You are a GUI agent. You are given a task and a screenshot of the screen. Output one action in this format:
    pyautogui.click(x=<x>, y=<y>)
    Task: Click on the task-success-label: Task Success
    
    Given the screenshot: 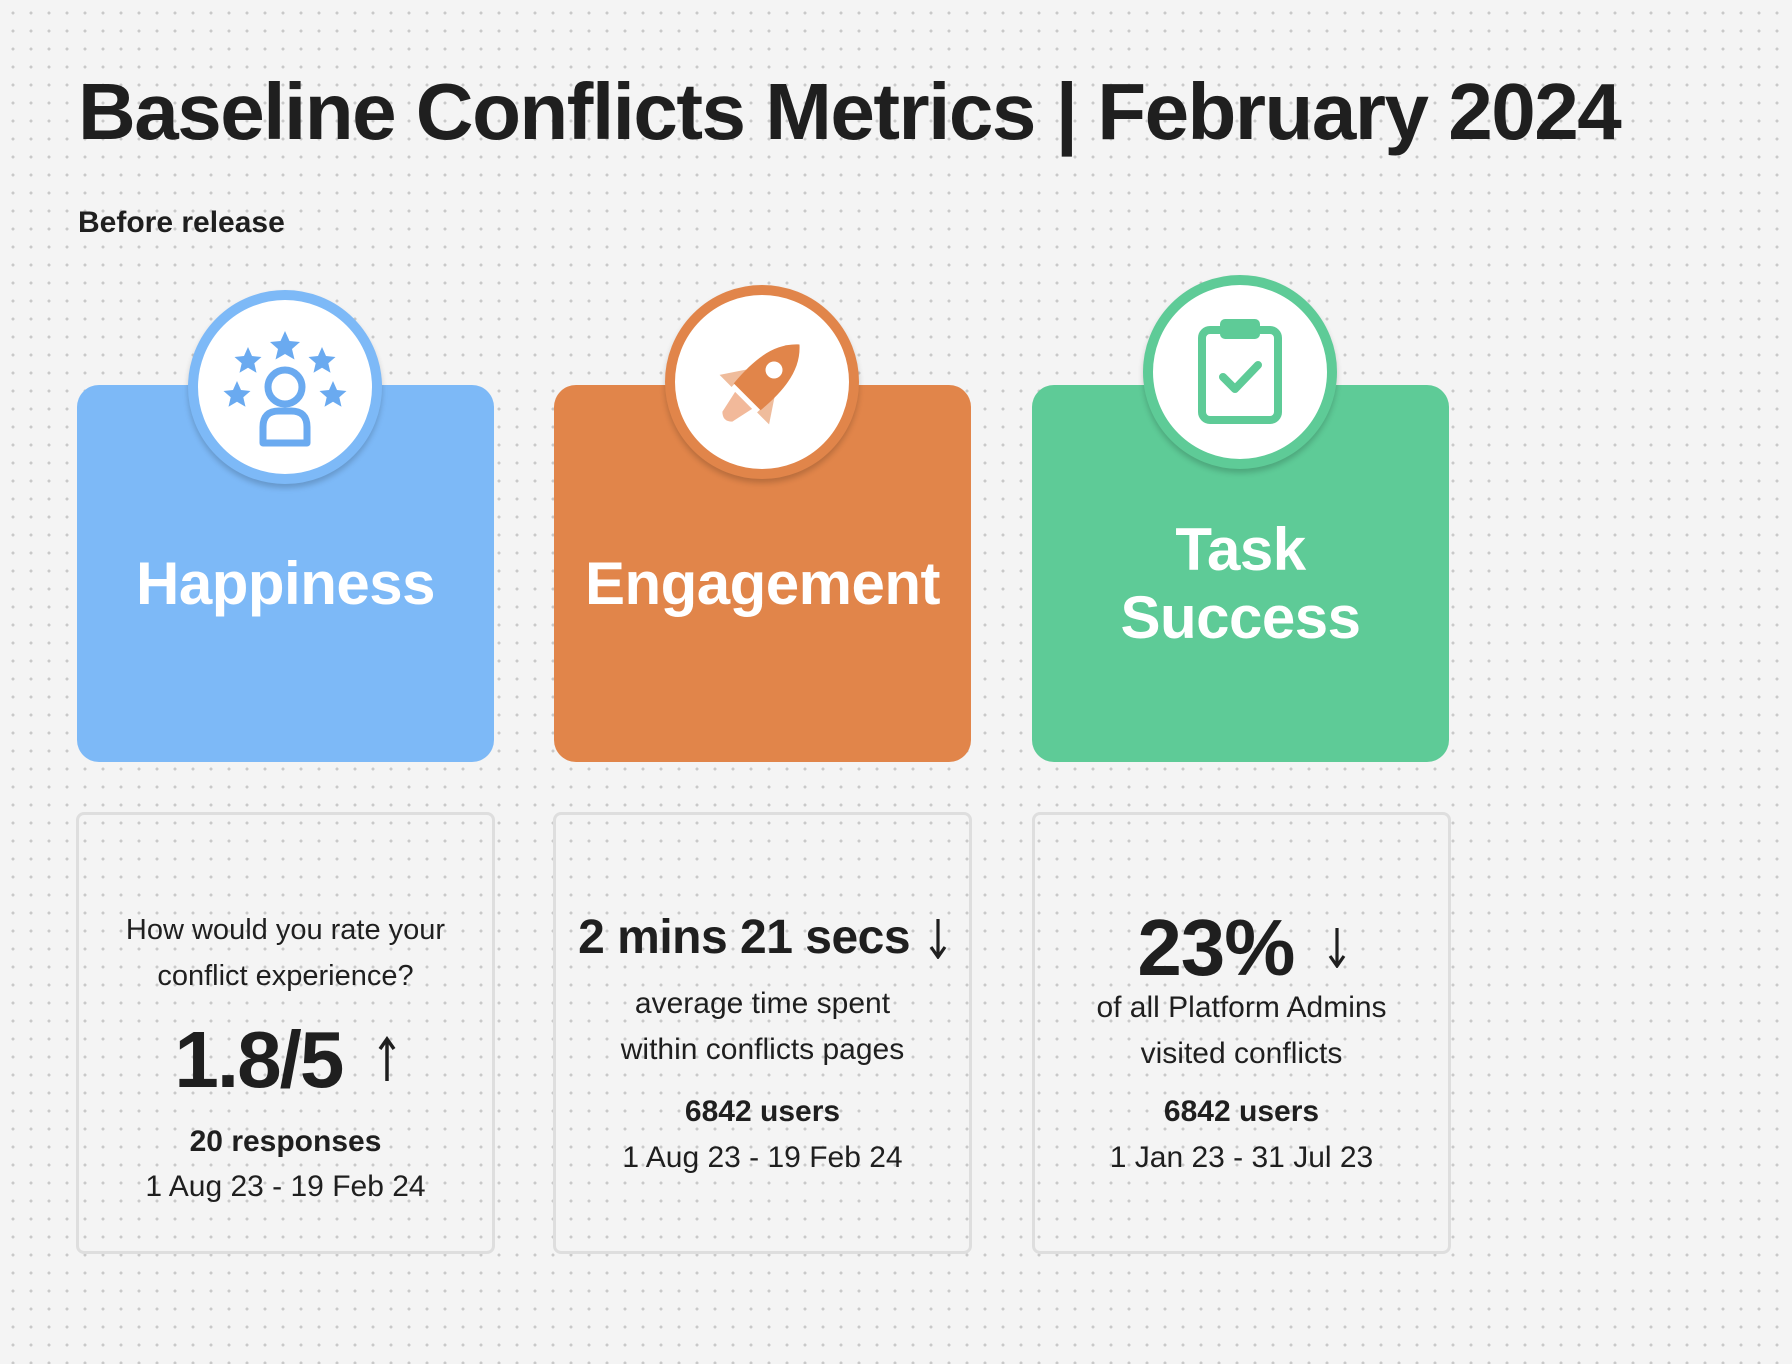 What is the action you would take?
    pyautogui.click(x=1240, y=583)
    